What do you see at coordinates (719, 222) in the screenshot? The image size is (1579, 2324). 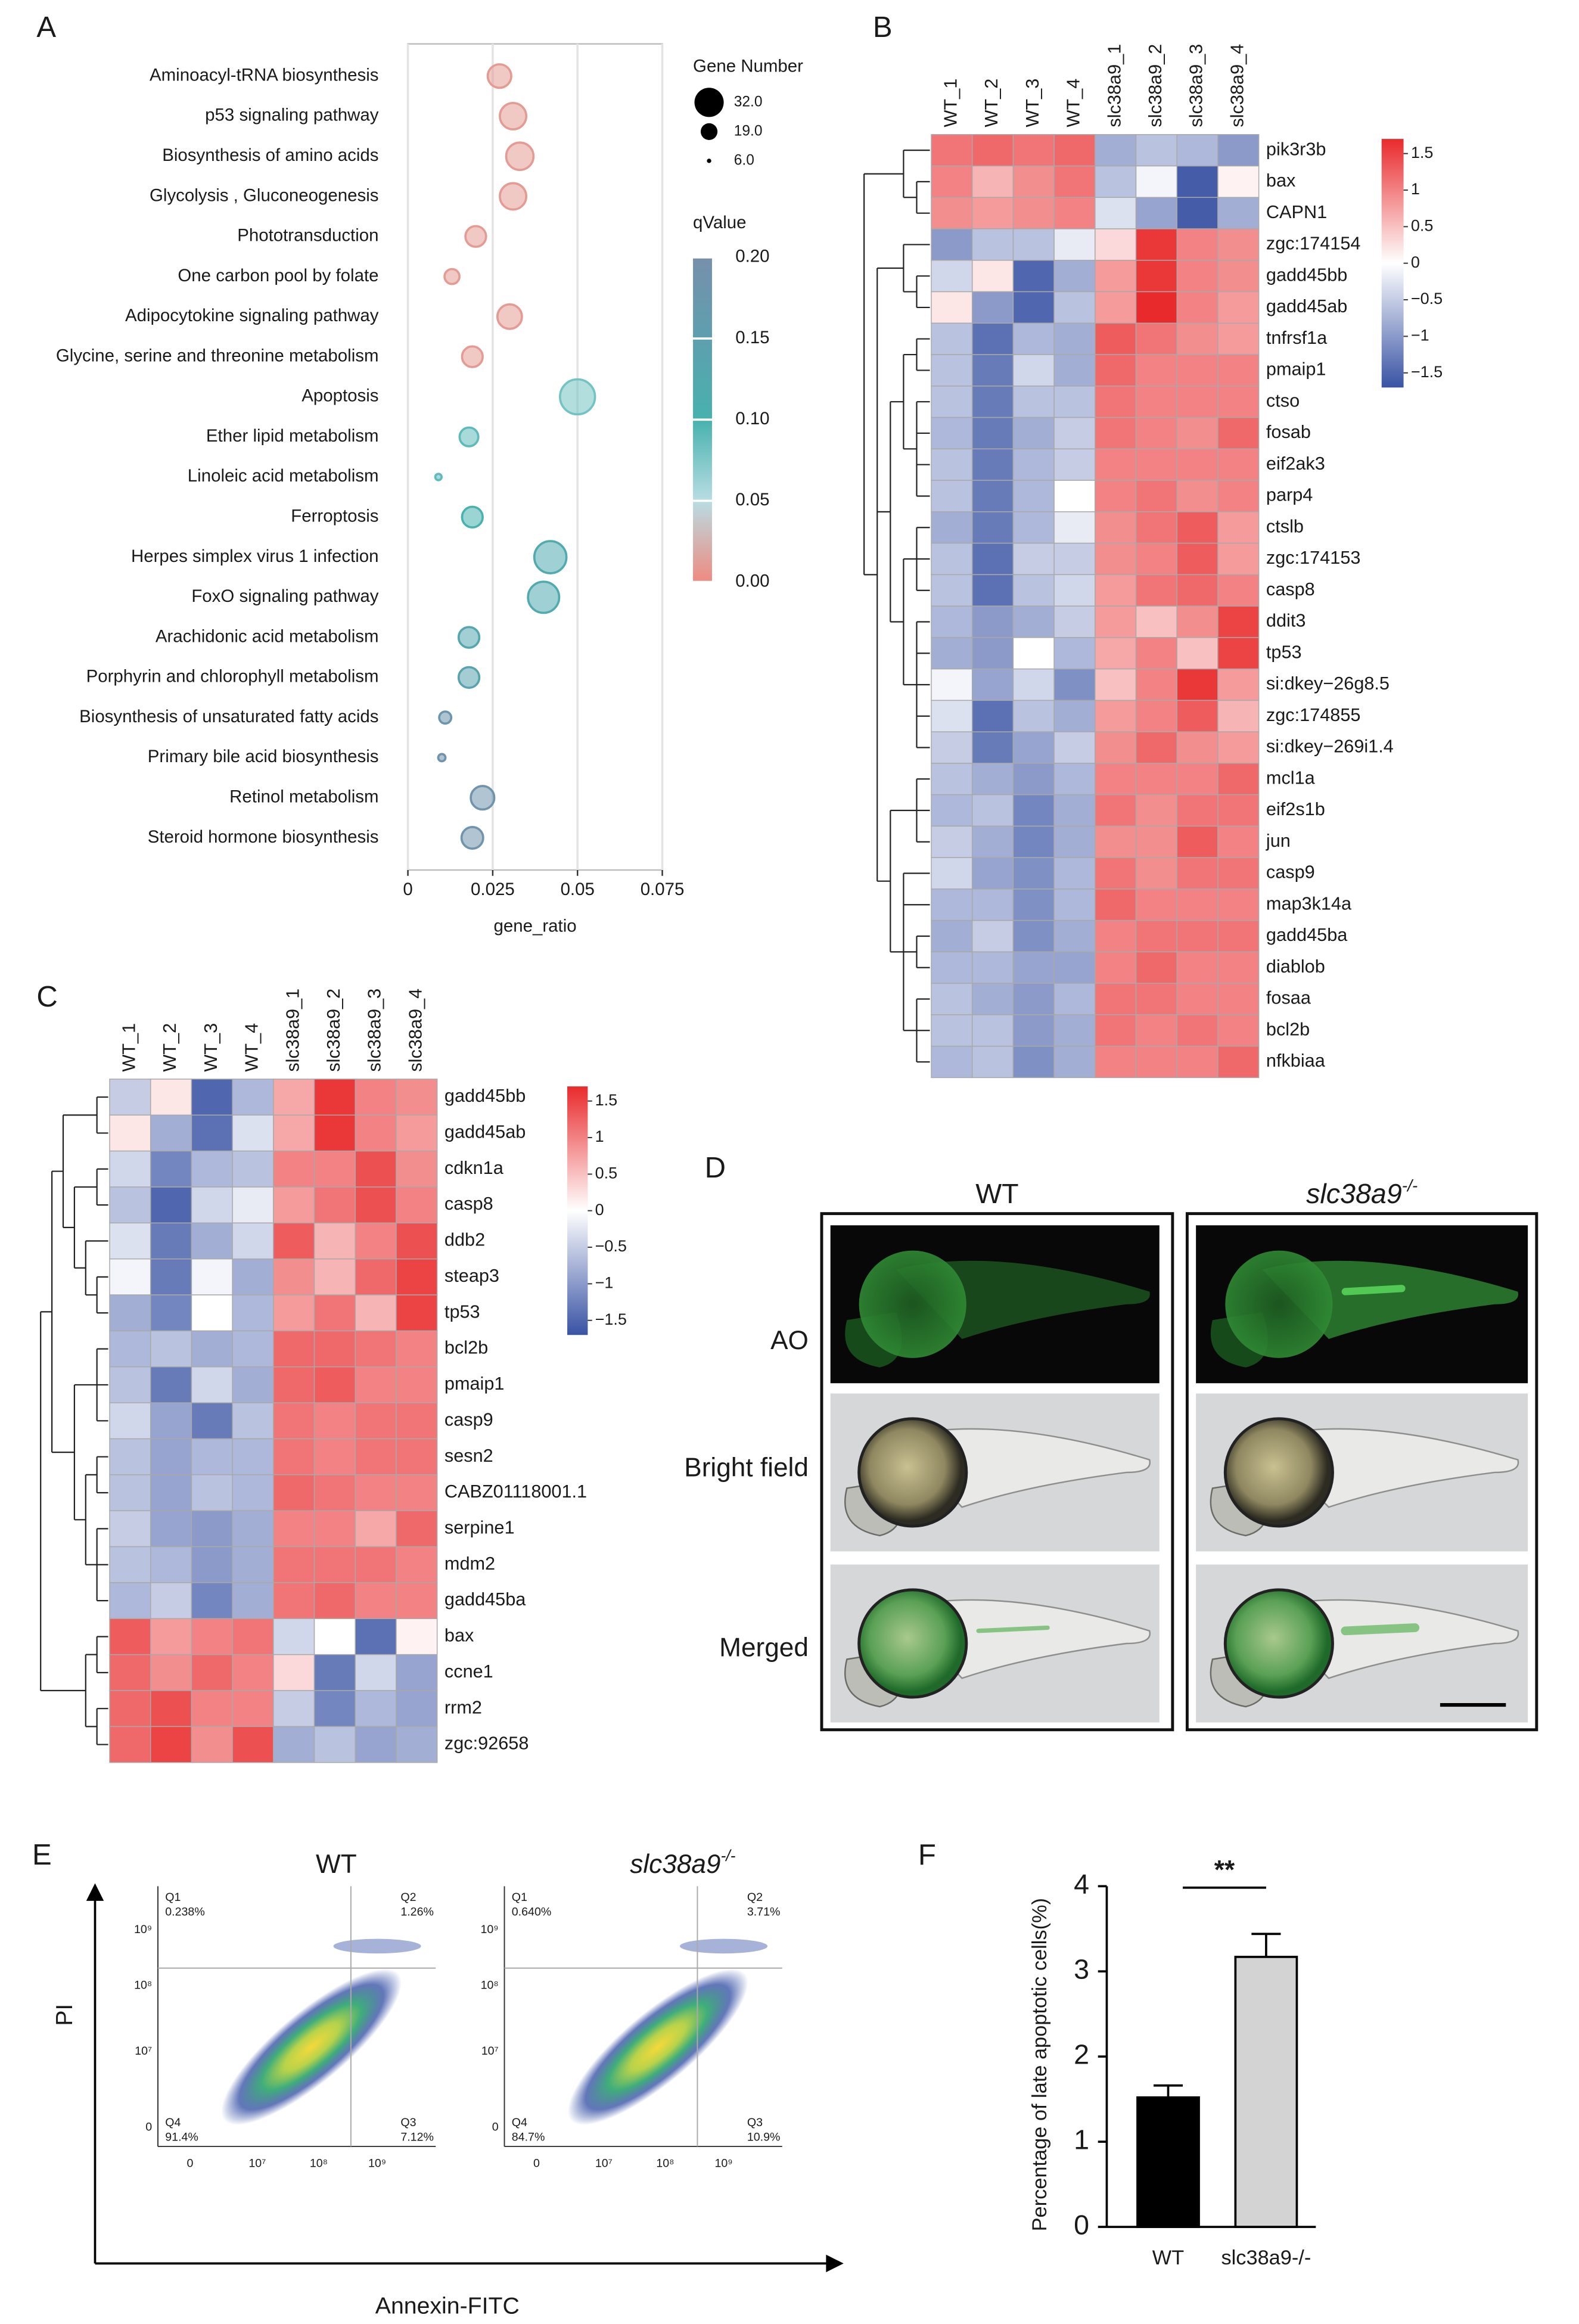 I see `legend-title: qValue` at bounding box center [719, 222].